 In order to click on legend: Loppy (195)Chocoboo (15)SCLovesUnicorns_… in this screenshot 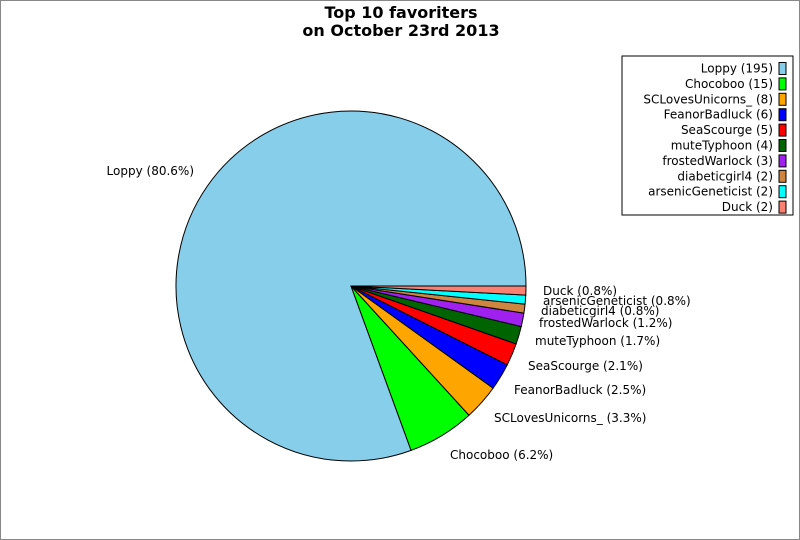, I will do `click(707, 135)`.